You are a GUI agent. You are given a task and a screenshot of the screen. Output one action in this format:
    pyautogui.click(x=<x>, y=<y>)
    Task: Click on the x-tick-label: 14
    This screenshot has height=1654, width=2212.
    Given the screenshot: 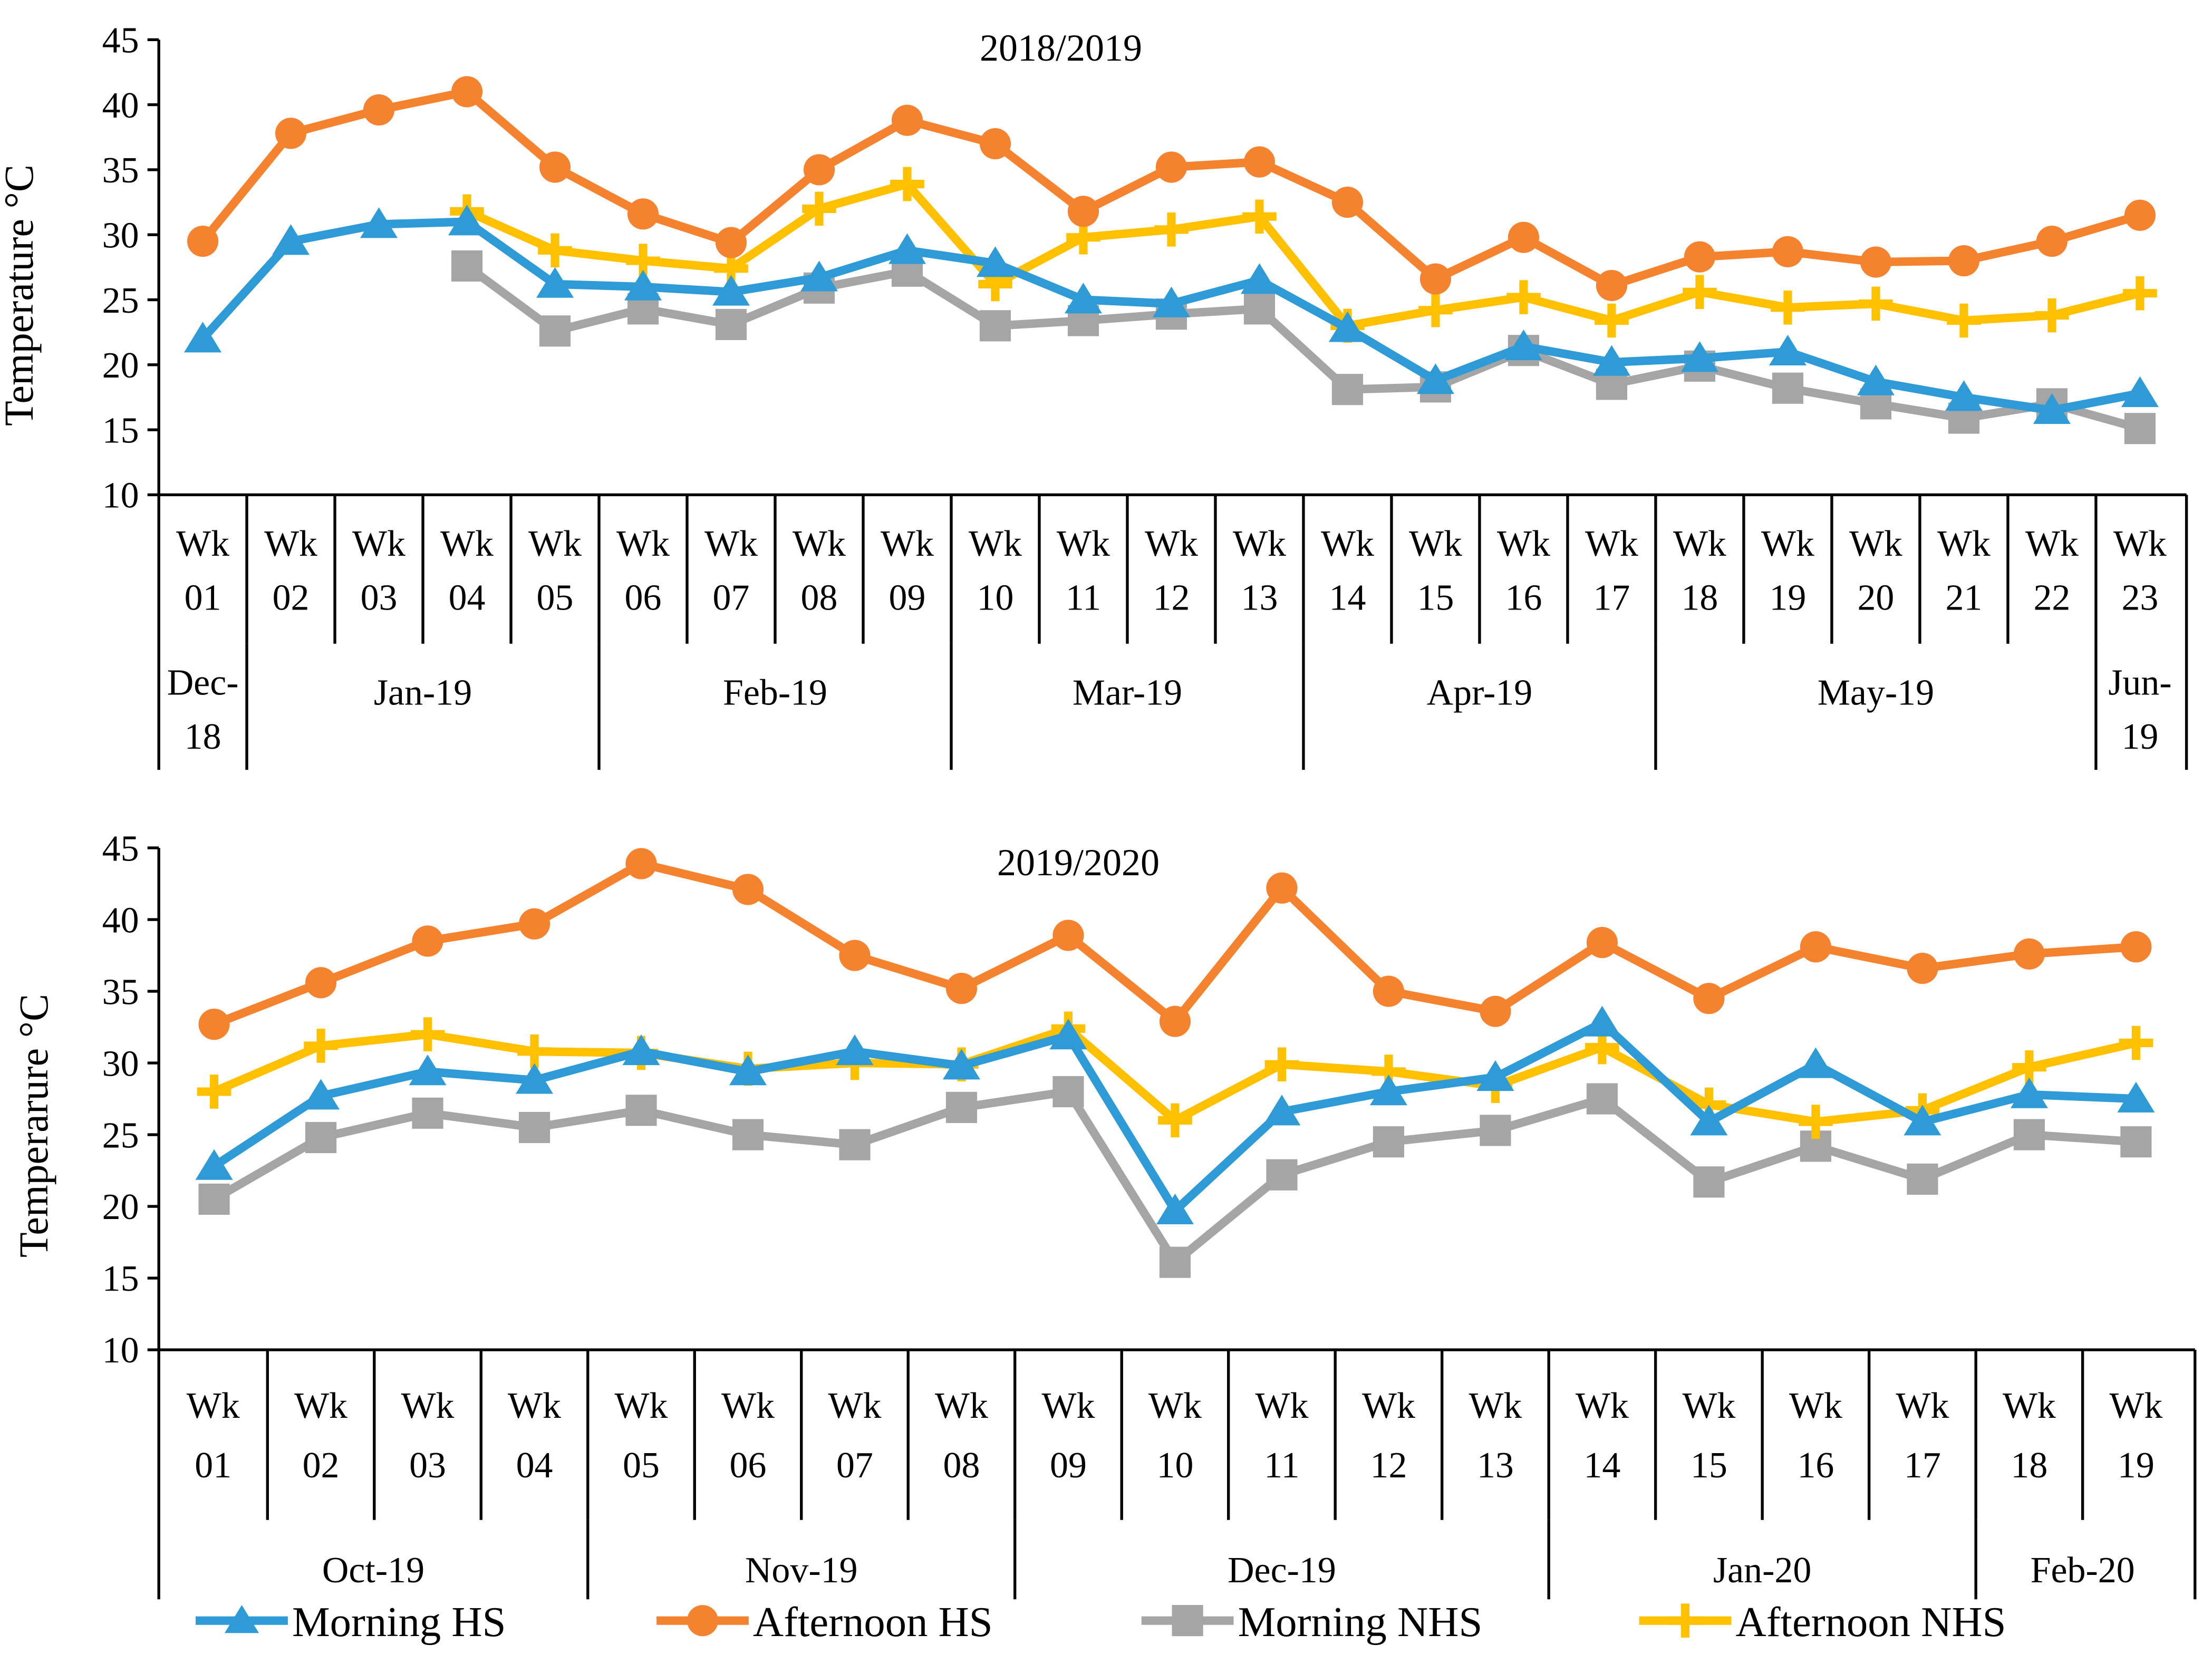 What is the action you would take?
    pyautogui.click(x=1348, y=597)
    